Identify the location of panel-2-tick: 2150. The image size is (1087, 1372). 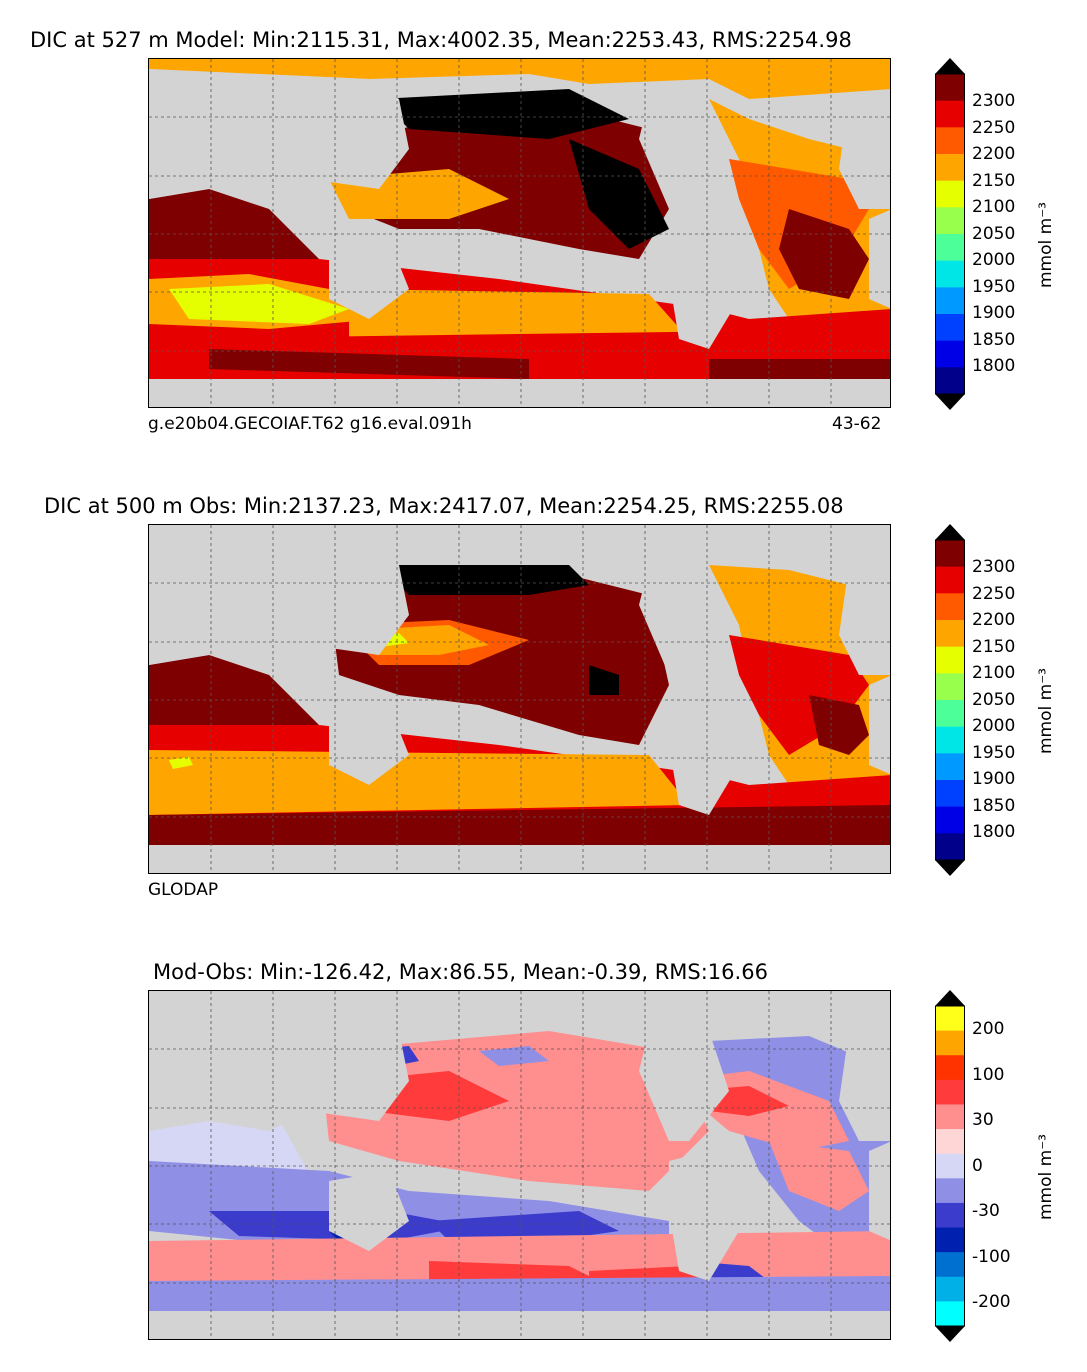
(994, 647).